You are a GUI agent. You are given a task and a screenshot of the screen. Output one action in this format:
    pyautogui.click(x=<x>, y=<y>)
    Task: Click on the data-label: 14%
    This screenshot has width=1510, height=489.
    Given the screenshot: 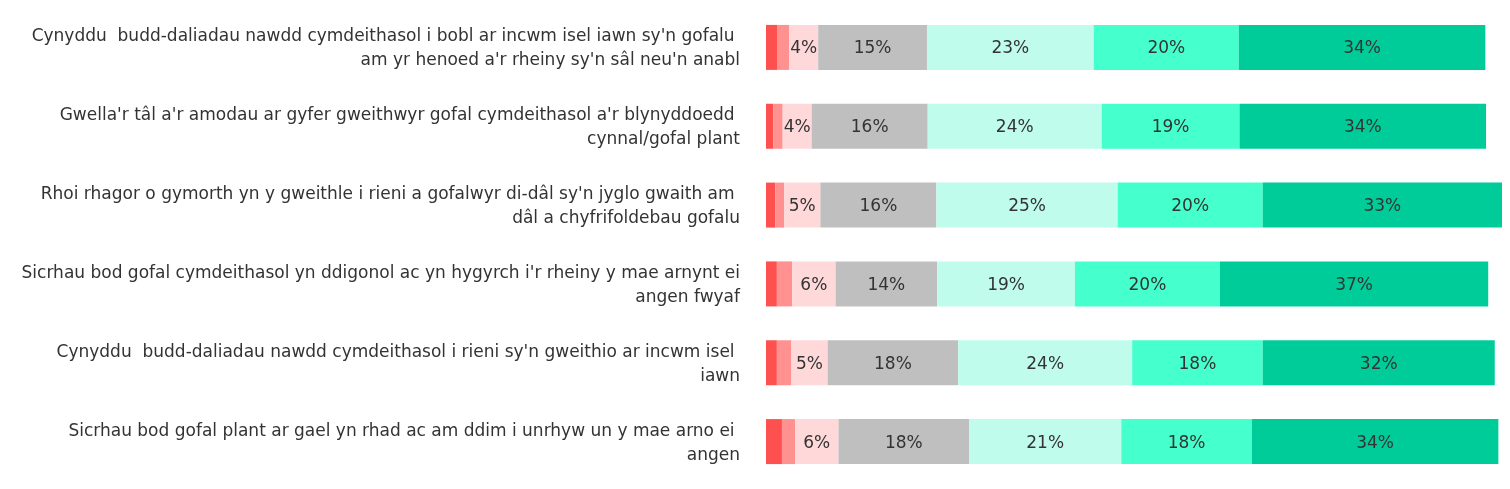 What is the action you would take?
    pyautogui.click(x=886, y=283)
    